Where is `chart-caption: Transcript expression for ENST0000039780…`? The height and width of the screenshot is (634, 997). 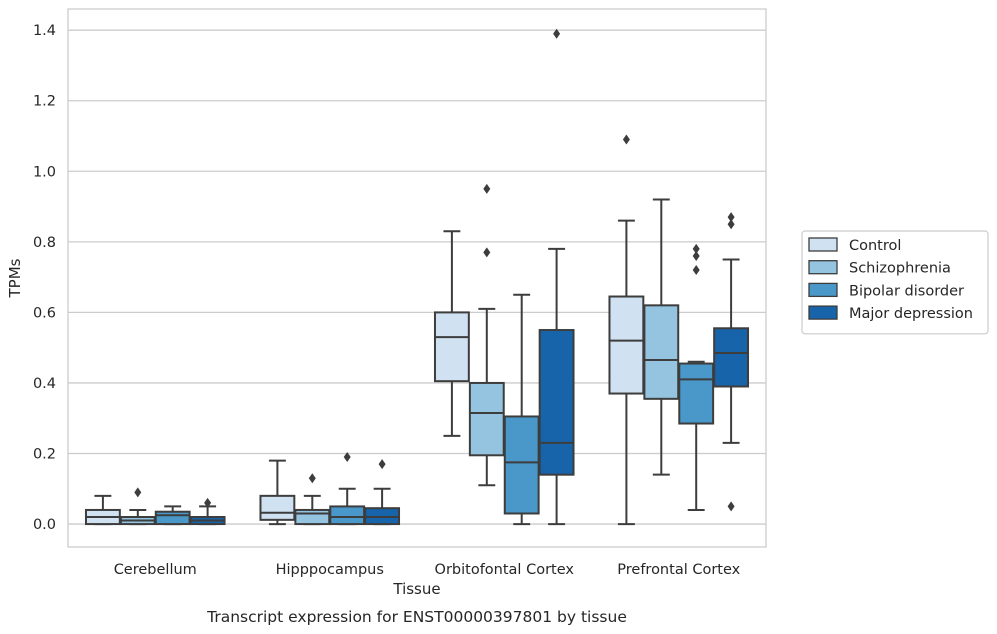 chart-caption: Transcript expression for ENST0000039780… is located at coordinates (416, 617).